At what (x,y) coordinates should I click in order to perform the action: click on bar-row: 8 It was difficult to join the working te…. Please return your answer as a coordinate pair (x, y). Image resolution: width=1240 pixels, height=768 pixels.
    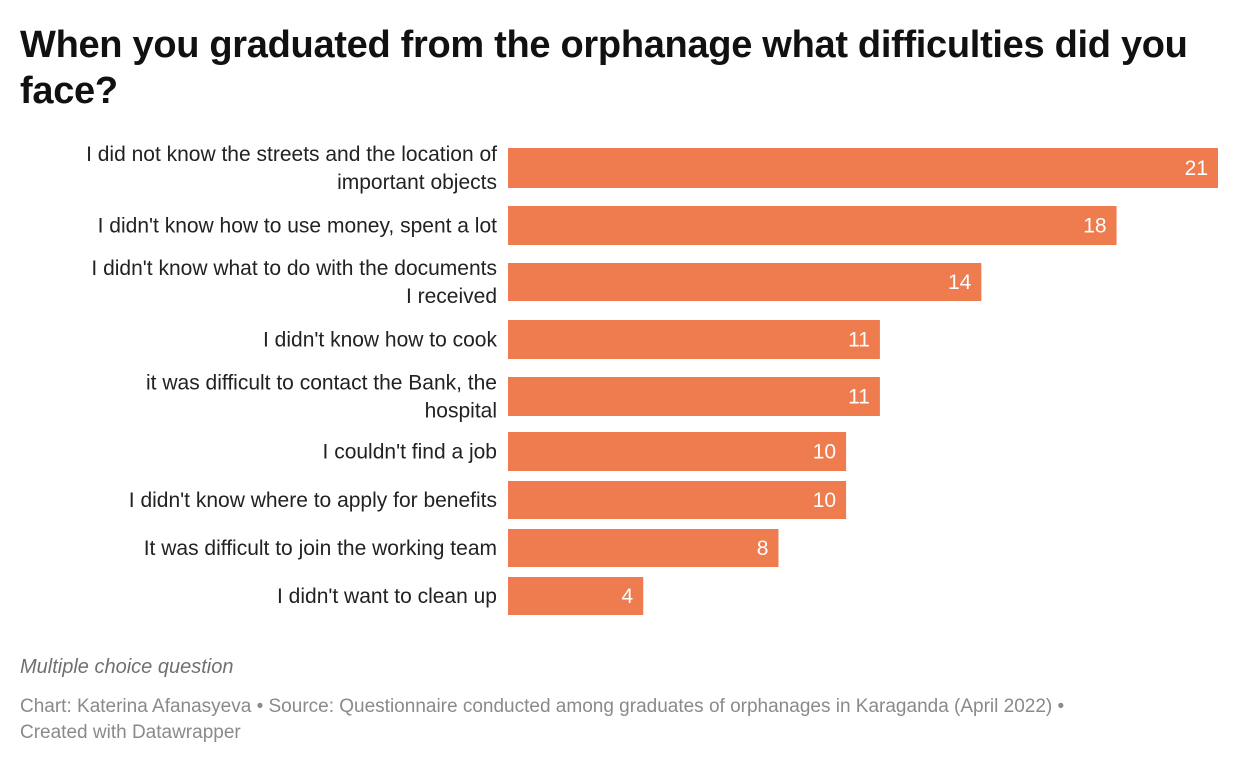
    Looking at the image, I should click on (461, 548).